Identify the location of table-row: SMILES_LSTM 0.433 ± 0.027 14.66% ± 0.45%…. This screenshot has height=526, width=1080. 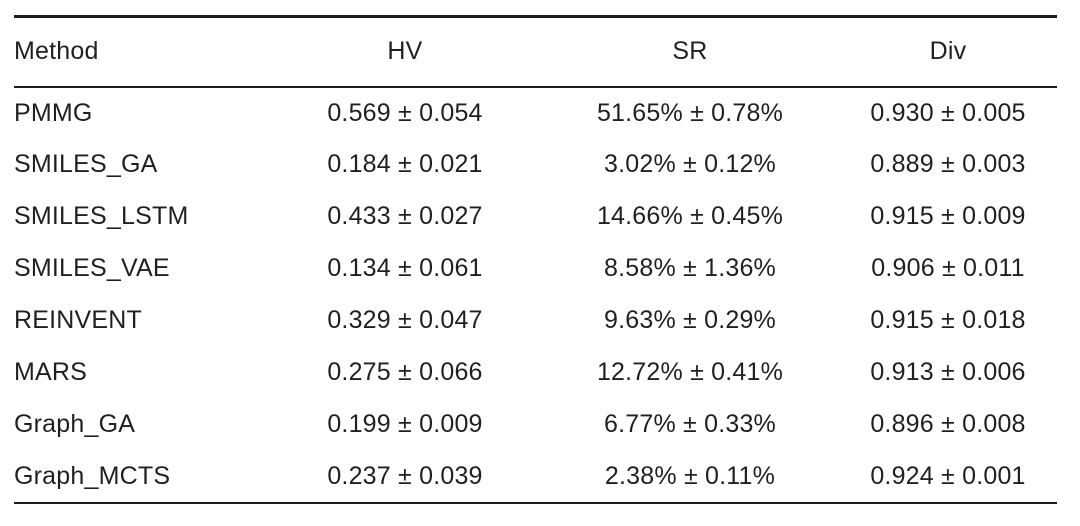
(535, 217).